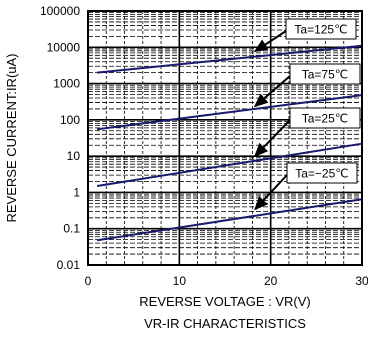 The height and width of the screenshot is (340, 368). What do you see at coordinates (225, 323) in the screenshot?
I see `chart-title: VR-IR CHARACTERISTICS` at bounding box center [225, 323].